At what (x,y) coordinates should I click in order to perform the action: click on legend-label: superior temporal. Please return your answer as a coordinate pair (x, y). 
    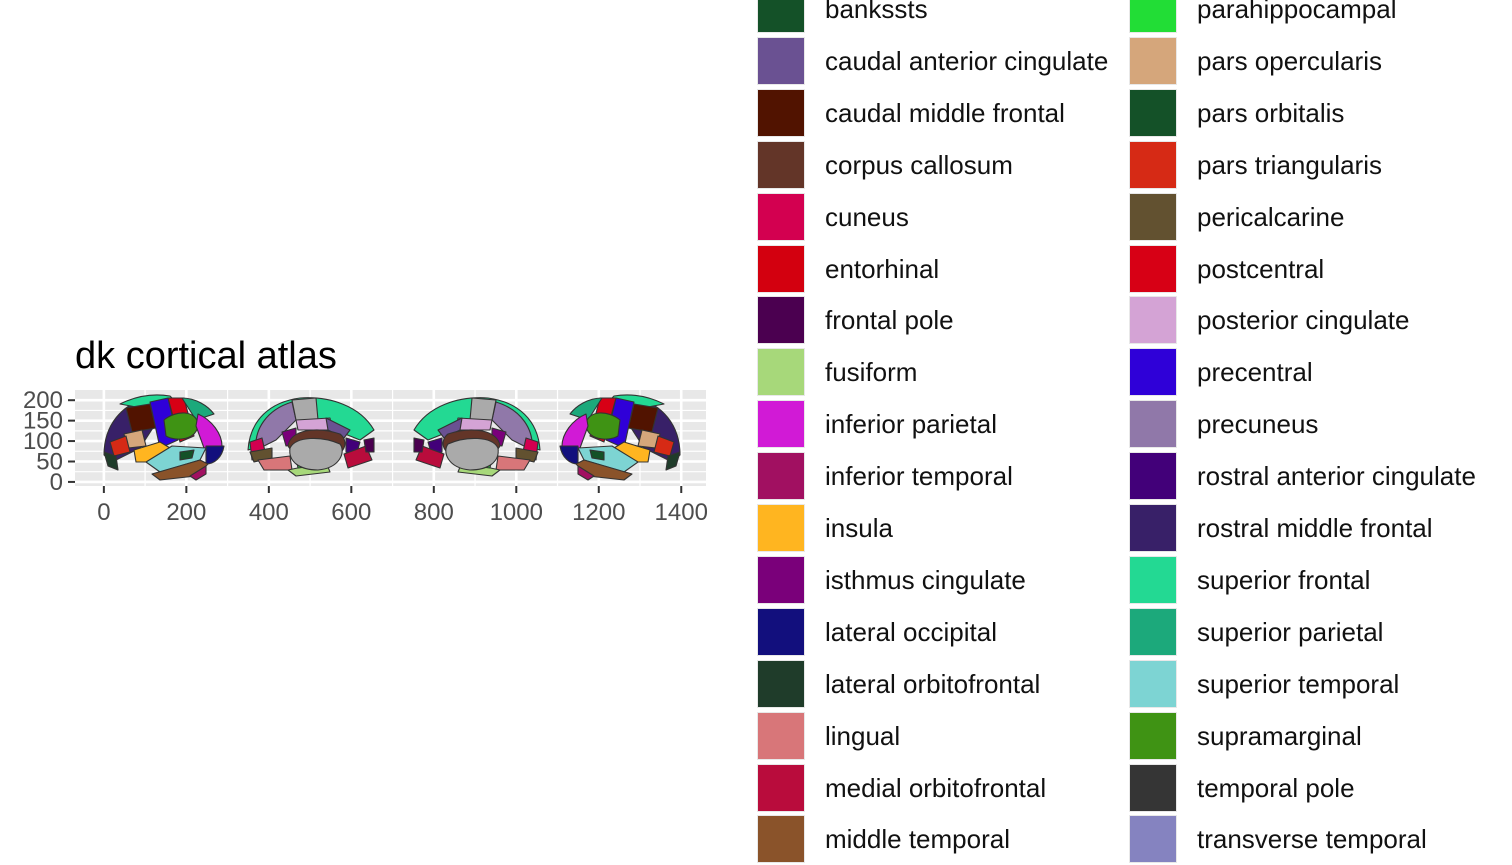
    Looking at the image, I should click on (1298, 683).